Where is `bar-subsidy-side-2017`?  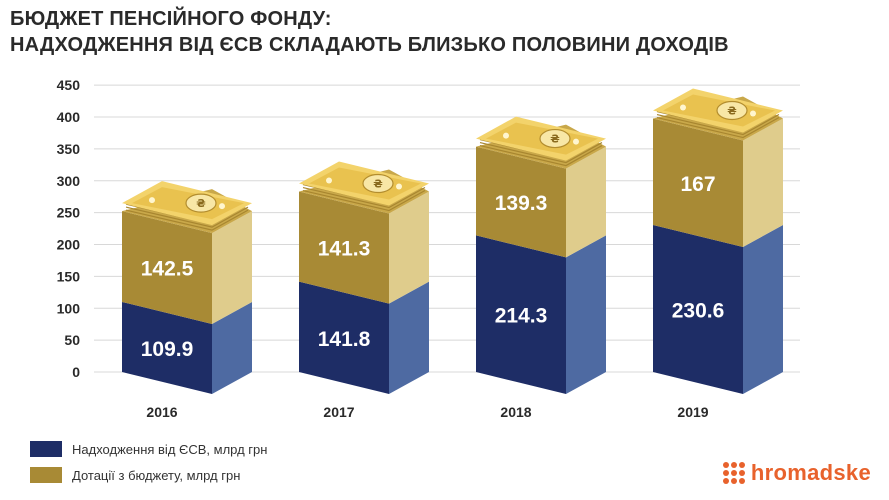
bar-subsidy-side-2017 is located at coordinates (409, 247).